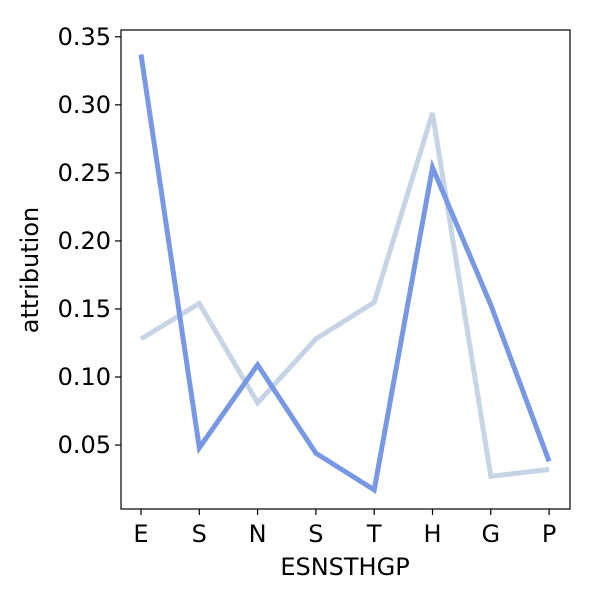 The width and height of the screenshot is (600, 604). Describe the element at coordinates (84, 377) in the screenshot. I see `y-tick-label: 0.10` at that location.